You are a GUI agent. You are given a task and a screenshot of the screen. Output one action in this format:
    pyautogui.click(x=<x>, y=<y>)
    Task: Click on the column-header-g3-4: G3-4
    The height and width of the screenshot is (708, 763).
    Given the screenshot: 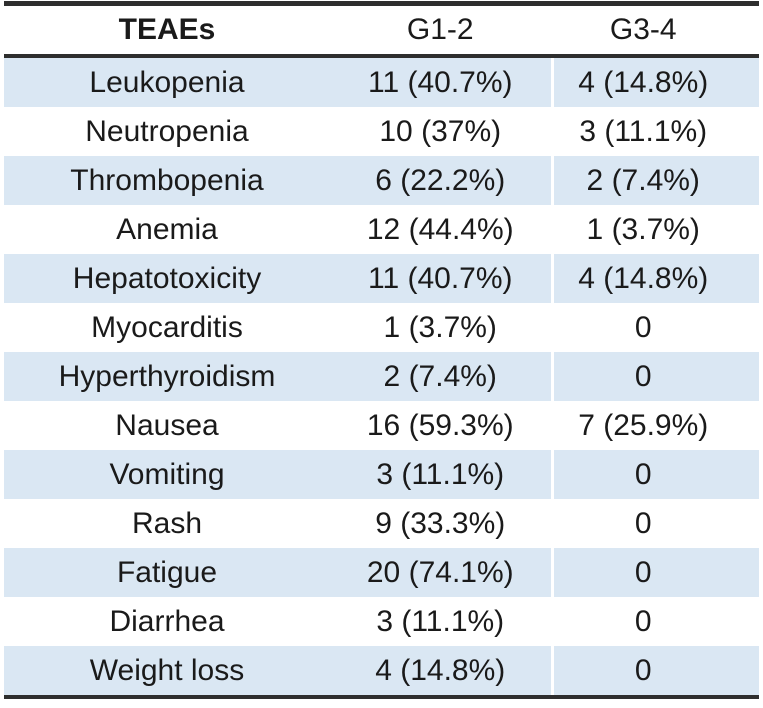 What is the action you would take?
    pyautogui.click(x=654, y=29)
    